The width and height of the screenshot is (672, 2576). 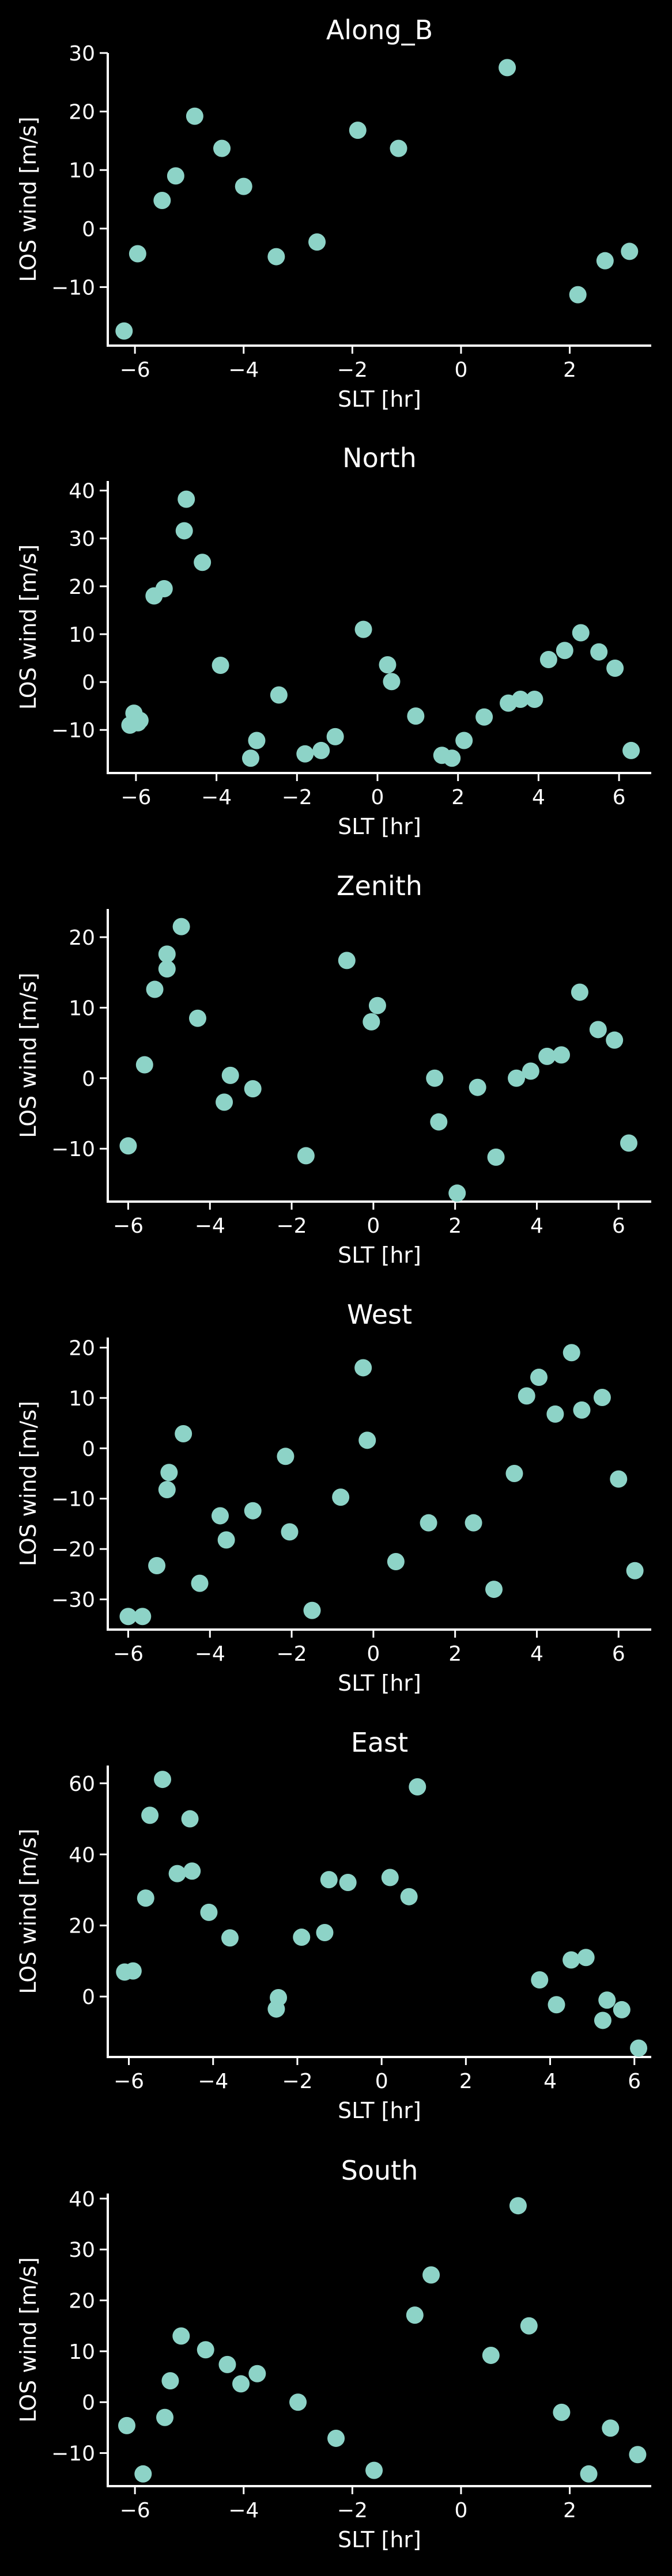 I want to click on x-tick-label: −2, so click(x=297, y=2081).